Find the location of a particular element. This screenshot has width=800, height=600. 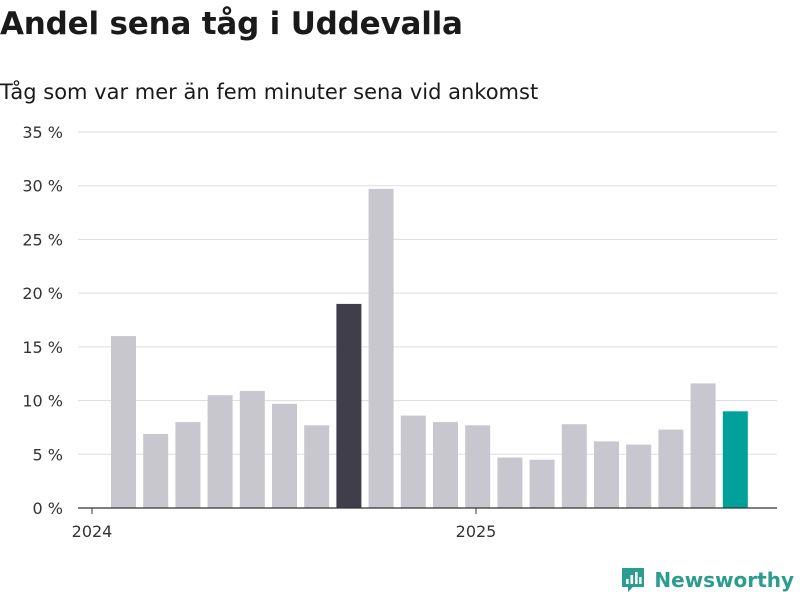

x-tick-label: 2024 is located at coordinates (92, 531).